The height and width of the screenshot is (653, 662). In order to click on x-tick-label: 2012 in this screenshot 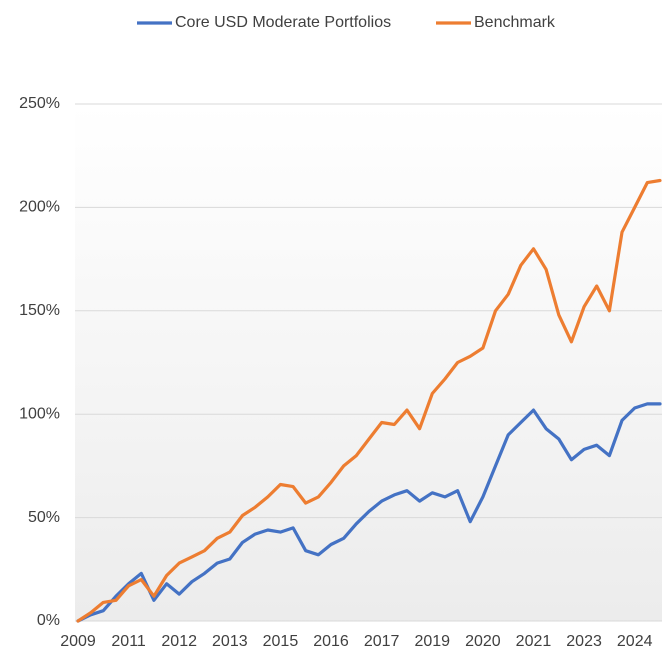, I will do `click(179, 641)`.